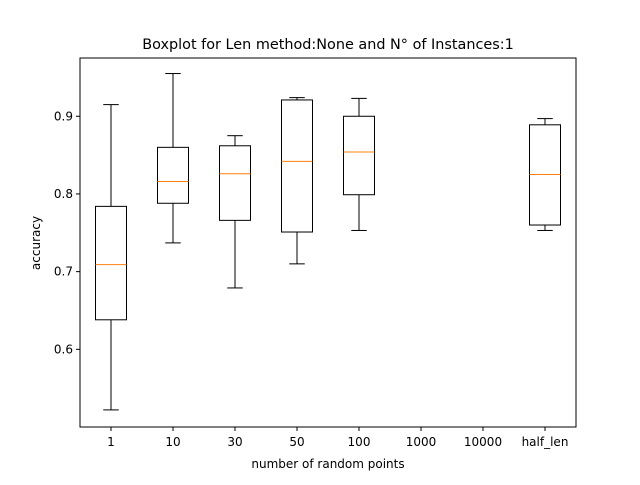  I want to click on x-tick-label: 100, so click(359, 442).